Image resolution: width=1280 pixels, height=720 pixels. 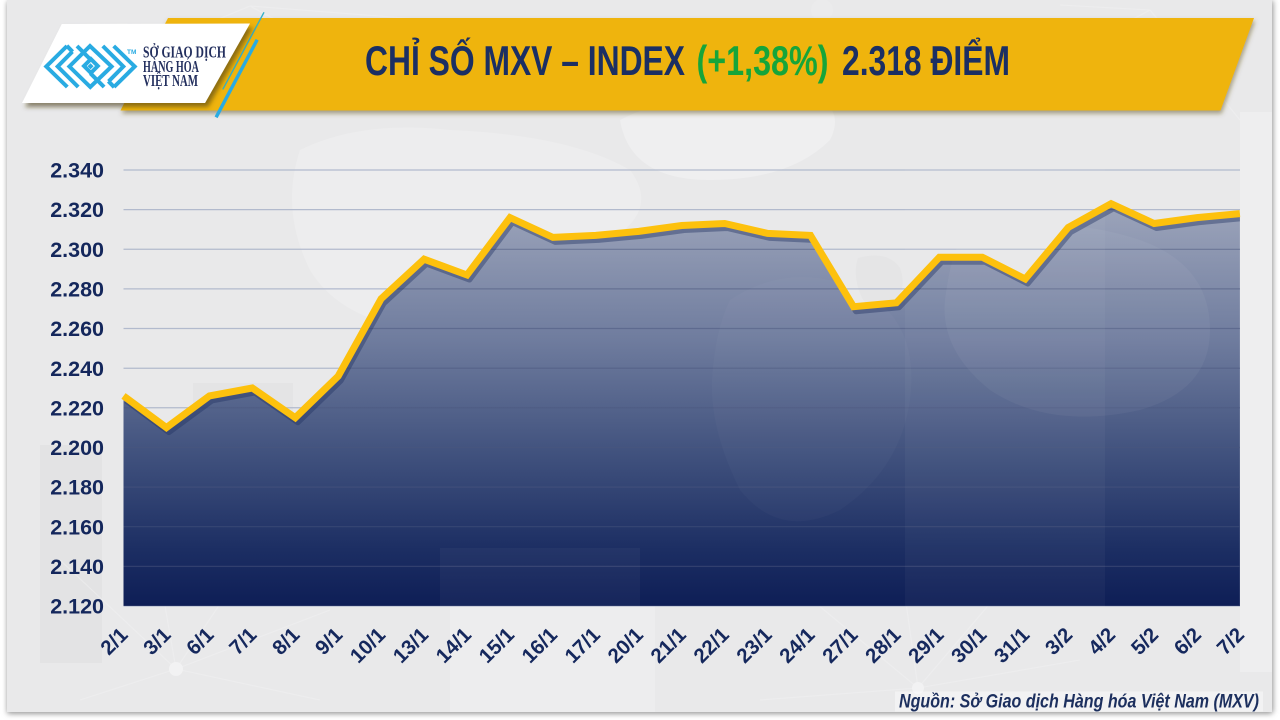 I want to click on svg-text: 2.240, so click(x=77, y=369).